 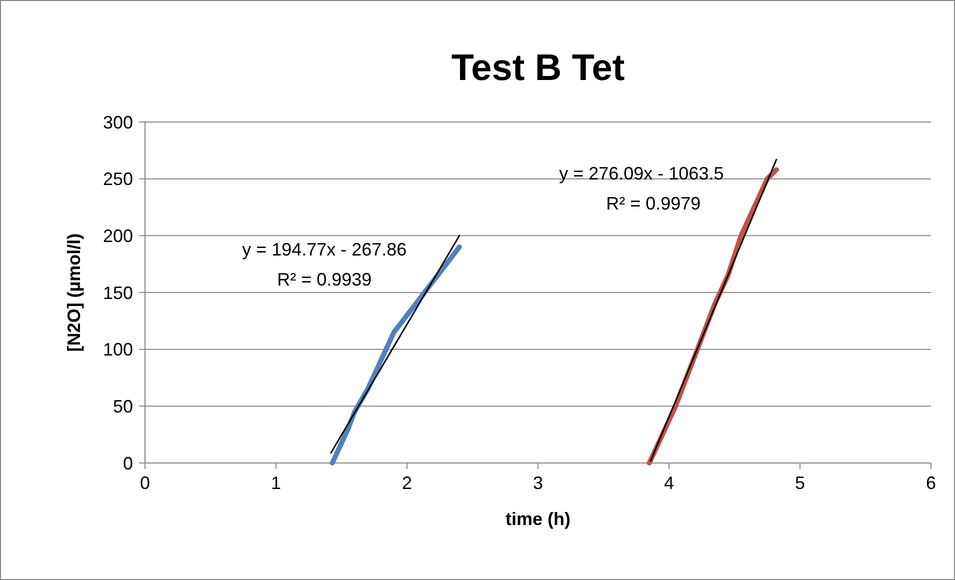 What do you see at coordinates (538, 519) in the screenshot?
I see `x-axis-title: time (h)` at bounding box center [538, 519].